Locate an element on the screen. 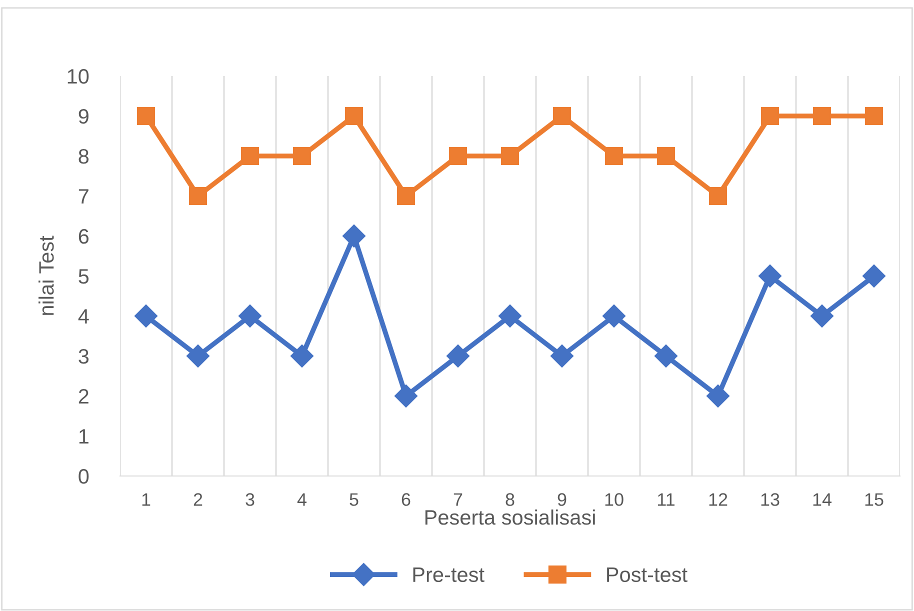 This screenshot has height=611, width=914. y-tick-label: 4 is located at coordinates (83, 316).